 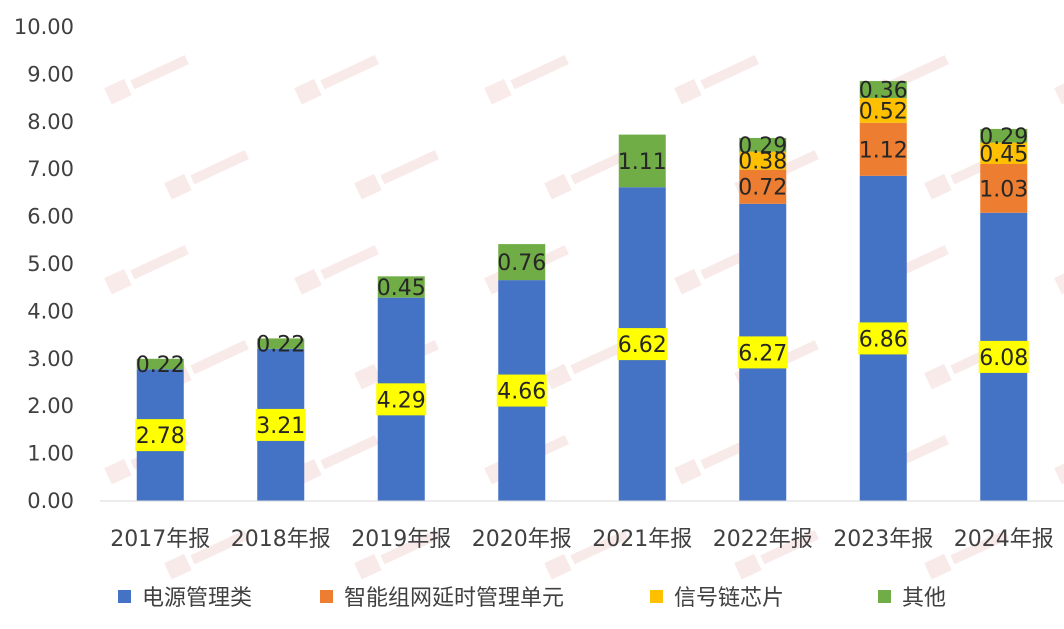 What do you see at coordinates (50, 74) in the screenshot?
I see `y-tick-label: 9.00` at bounding box center [50, 74].